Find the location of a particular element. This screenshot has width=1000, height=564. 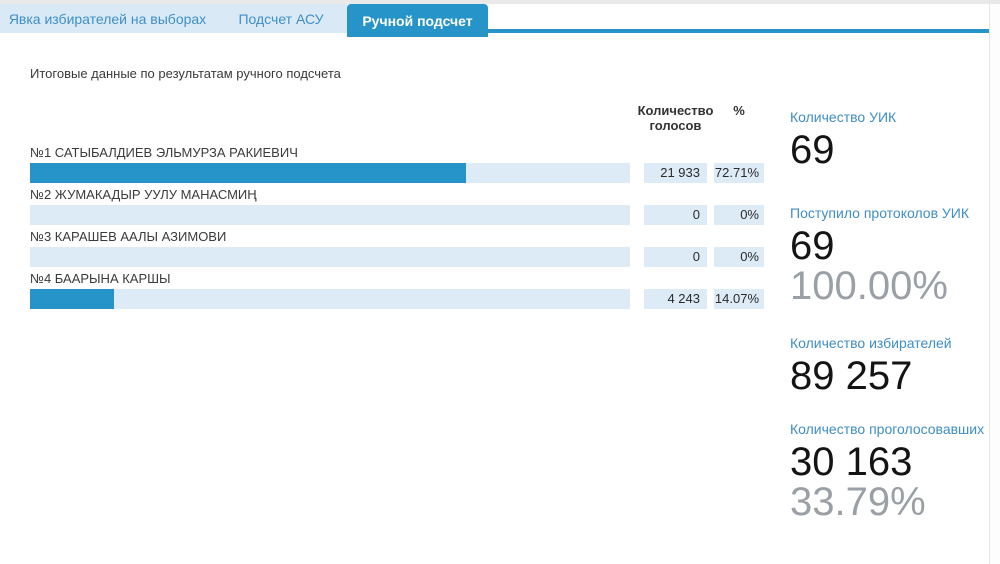

stat-percent: 100.00% is located at coordinates (869, 286).